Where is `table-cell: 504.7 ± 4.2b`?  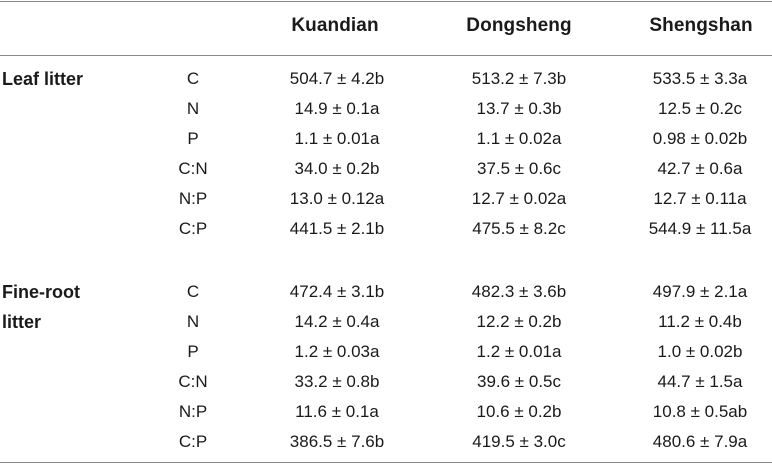 table-cell: 504.7 ± 4.2b is located at coordinates (337, 78).